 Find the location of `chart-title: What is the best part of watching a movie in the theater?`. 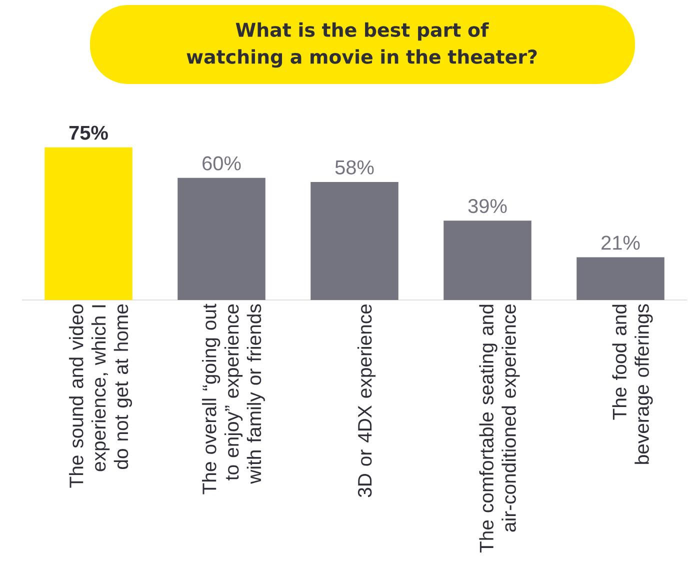

chart-title: What is the best part of watching a movie in the theater? is located at coordinates (361, 45).